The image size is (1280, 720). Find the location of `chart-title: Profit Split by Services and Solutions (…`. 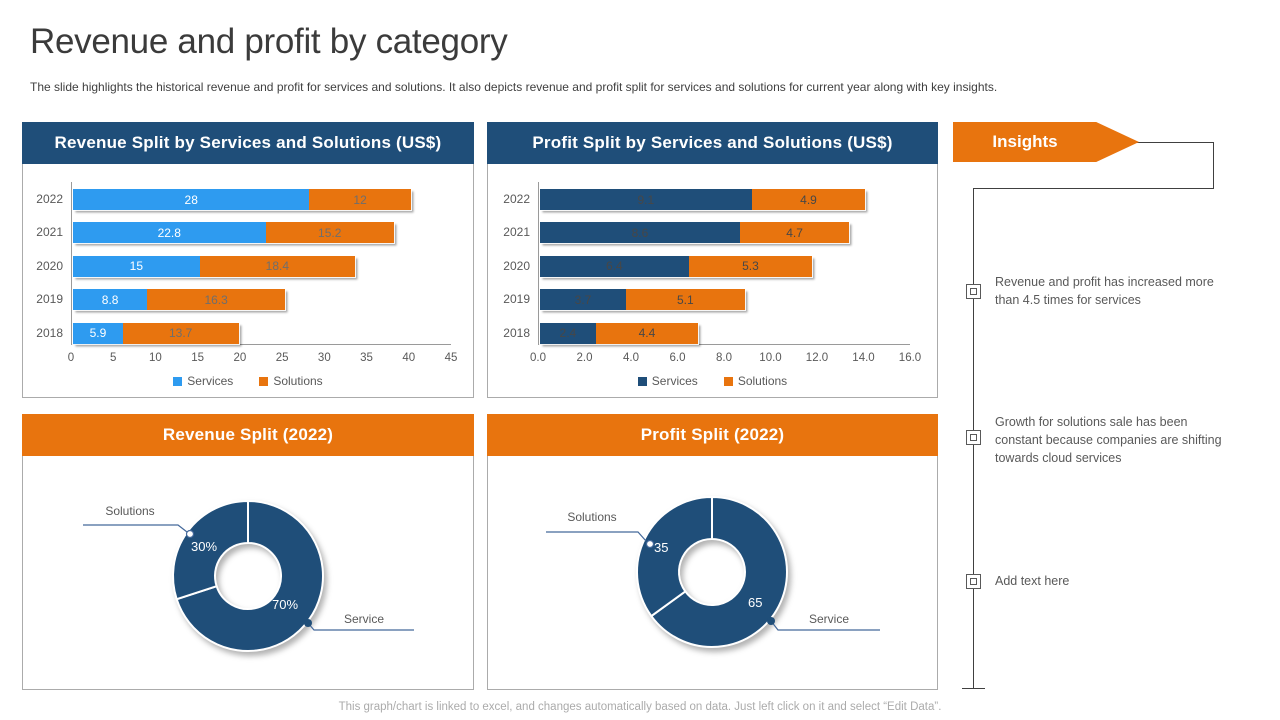

chart-title: Profit Split by Services and Solutions (… is located at coordinates (712, 143).